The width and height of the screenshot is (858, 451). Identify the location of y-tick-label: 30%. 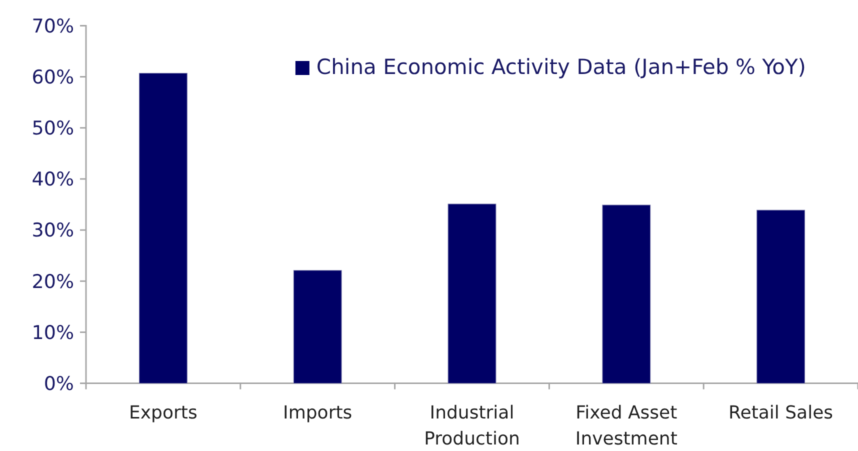
(53, 231).